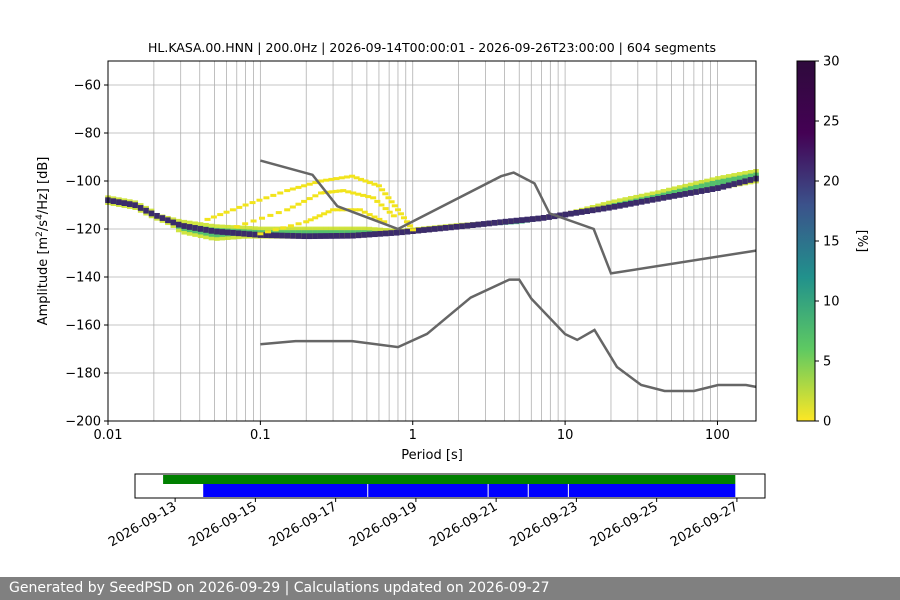 The height and width of the screenshot is (600, 900). Describe the element at coordinates (463, 524) in the screenshot. I see `timeline-tick-label: 2026-09-21` at that location.